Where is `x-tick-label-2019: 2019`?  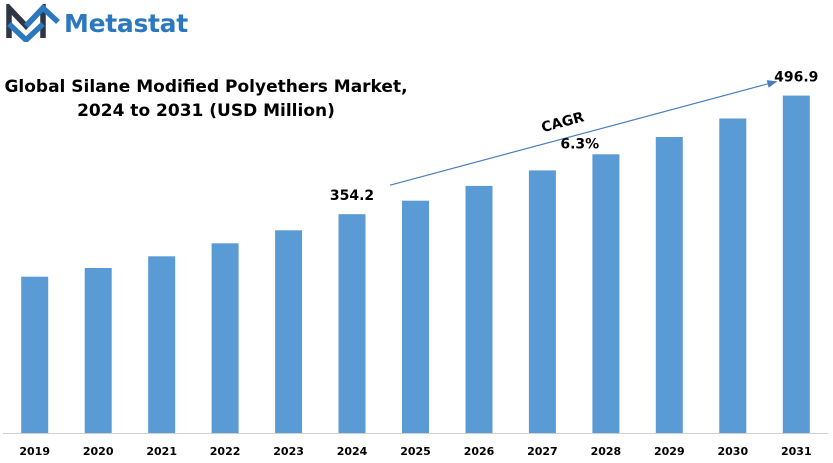
x-tick-label-2019: 2019 is located at coordinates (34, 451).